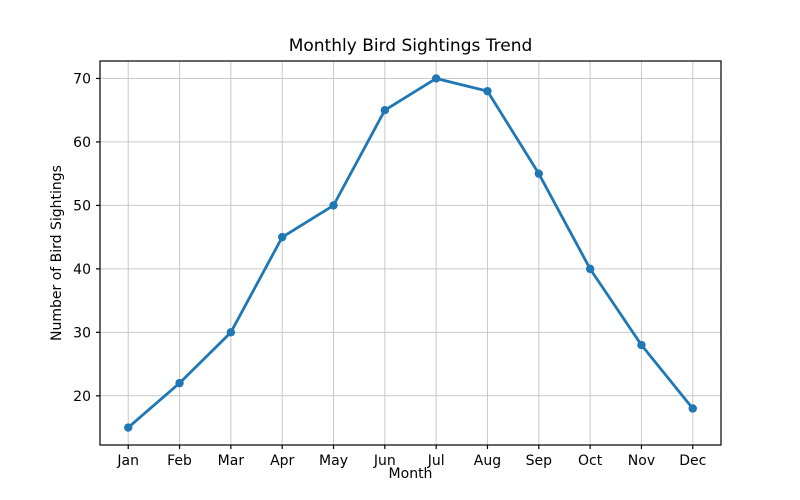  Describe the element at coordinates (410, 474) in the screenshot. I see `x-axis-label: Month` at that location.